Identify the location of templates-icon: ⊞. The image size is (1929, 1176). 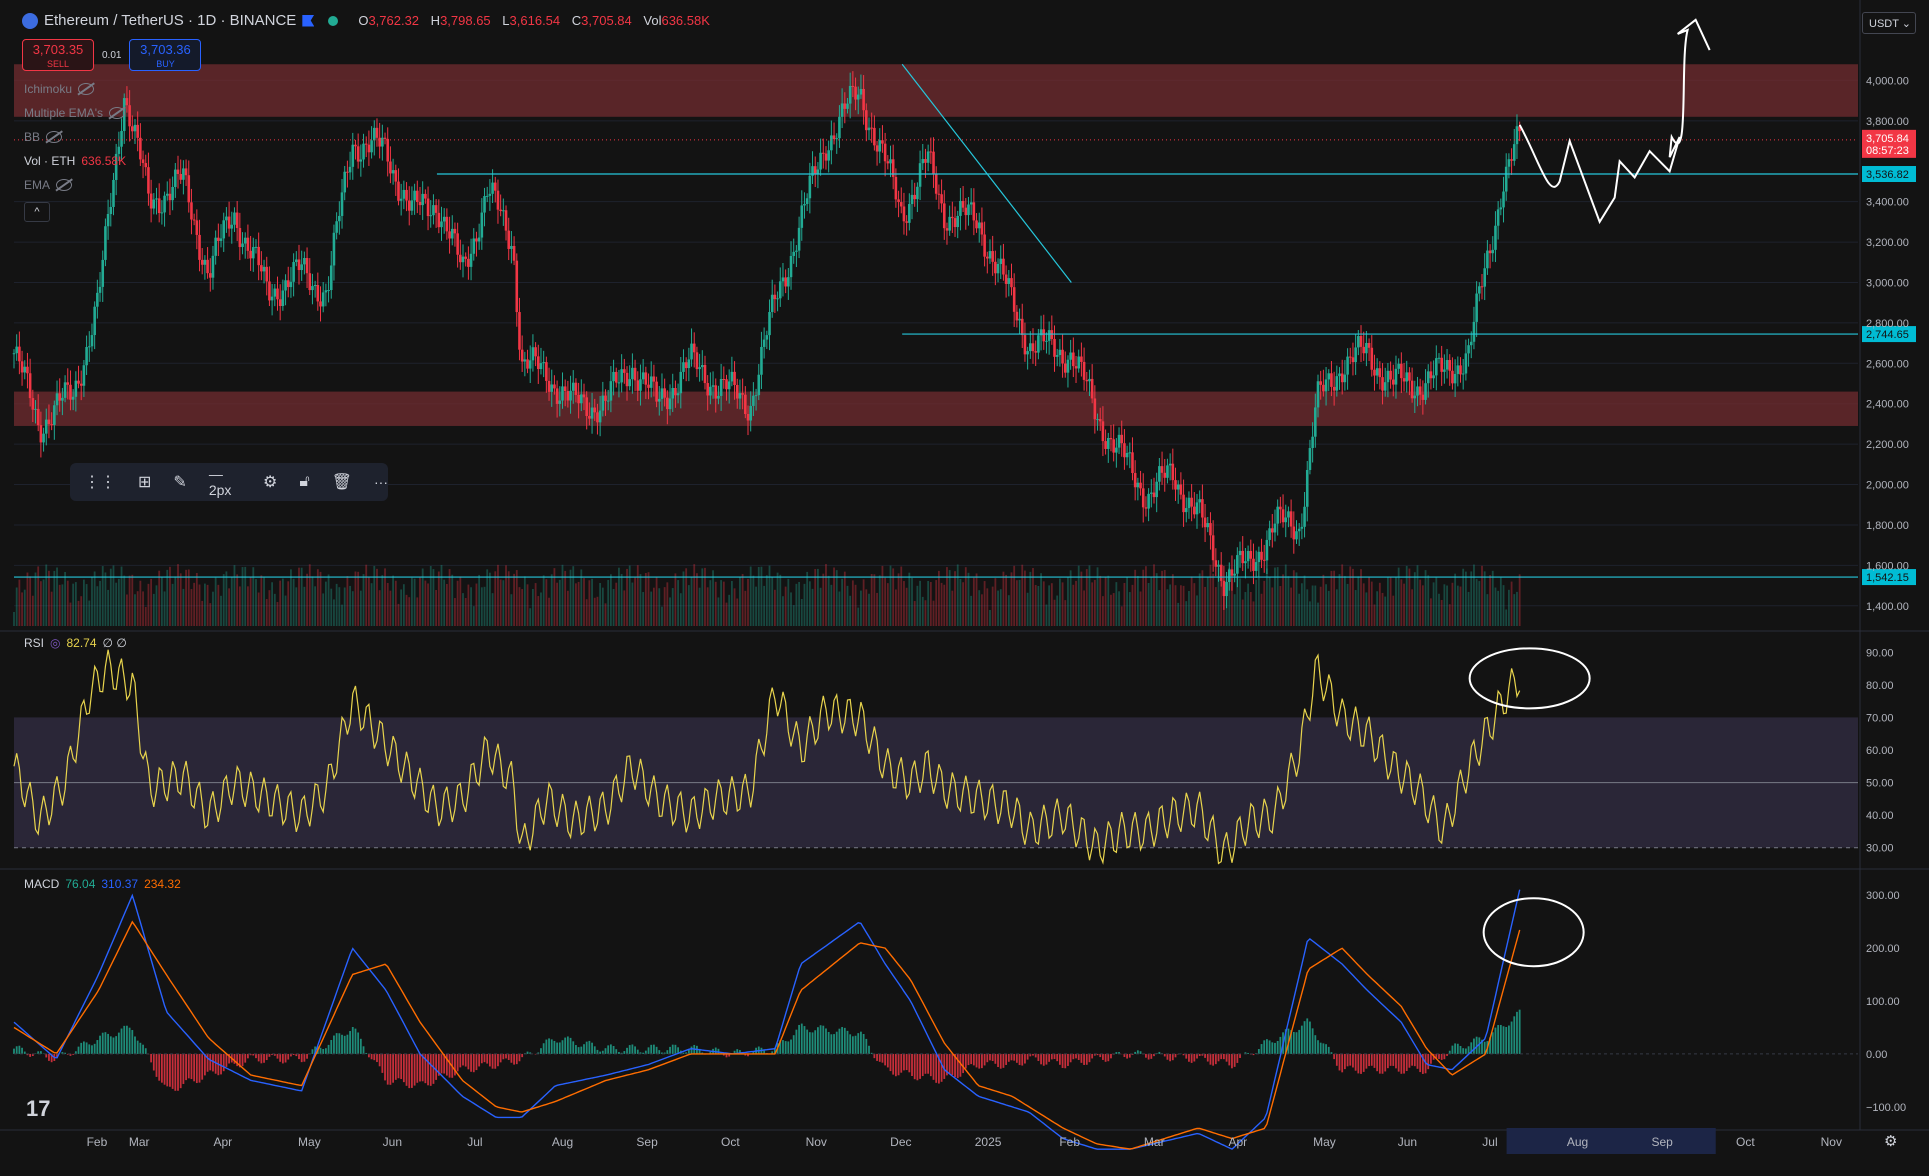
(145, 482).